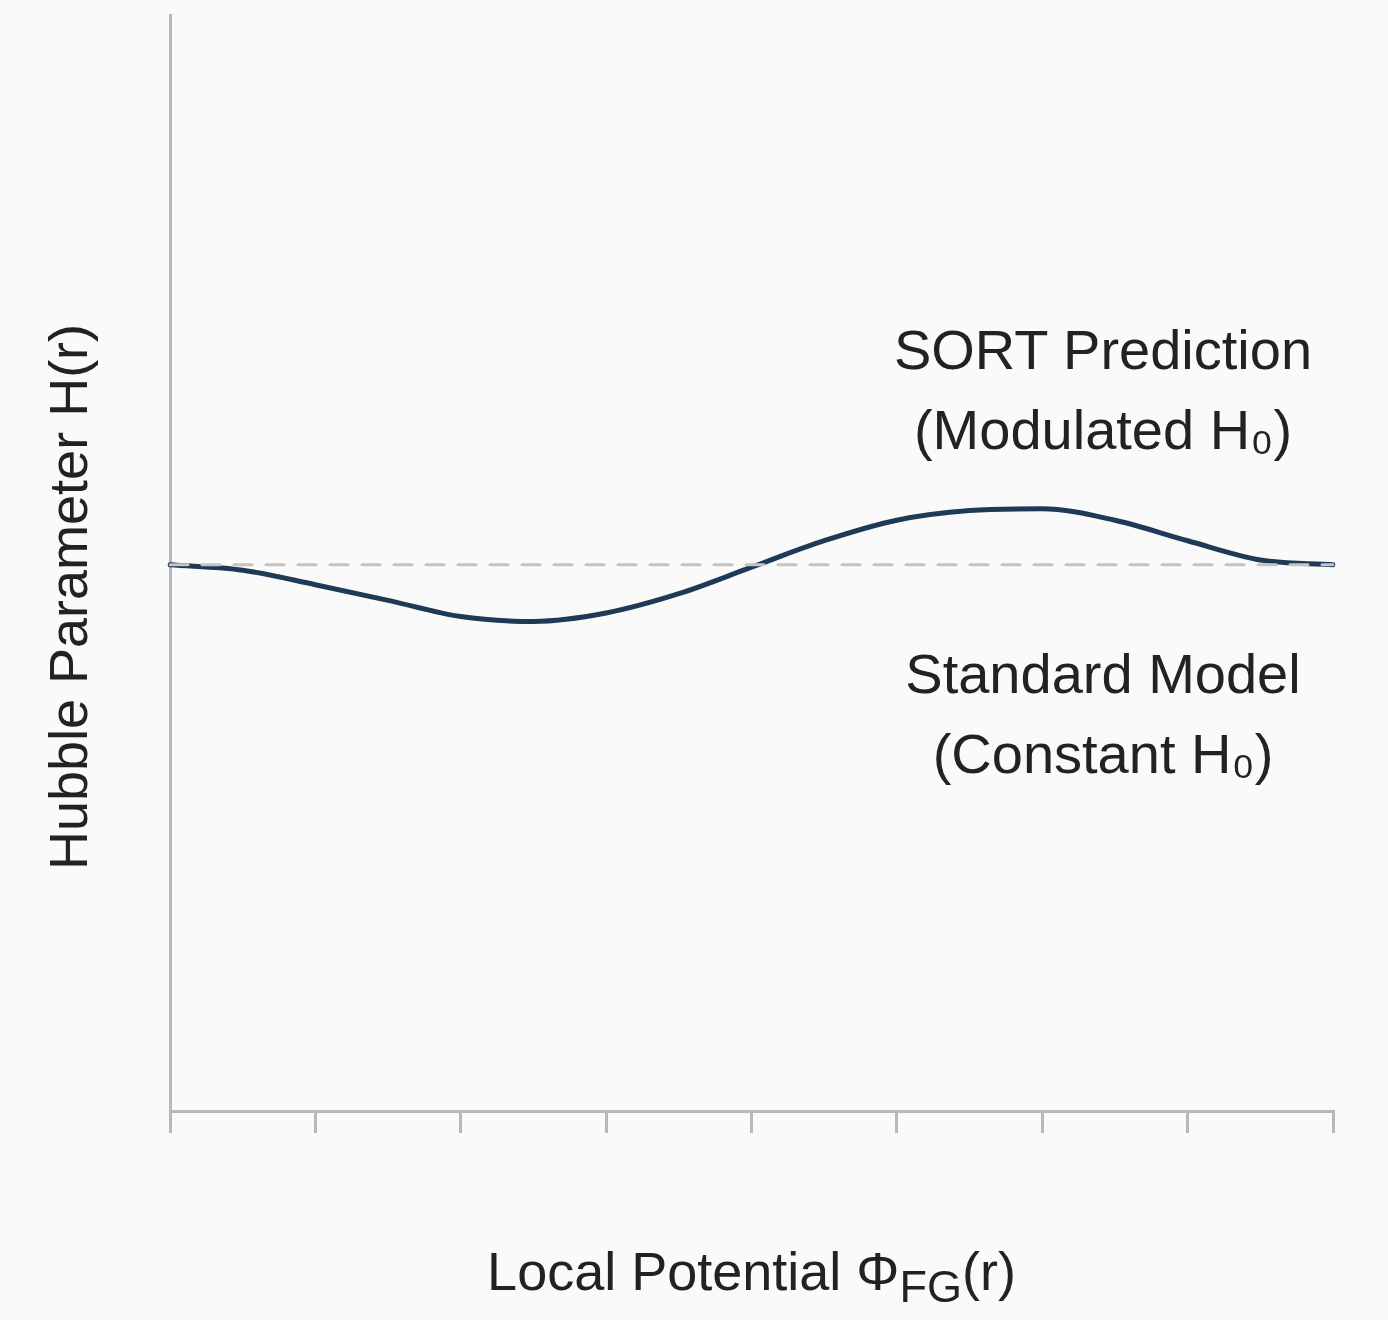 The height and width of the screenshot is (1320, 1388). I want to click on series-label: SORT Prediction (Modulated H₀), so click(1103, 389).